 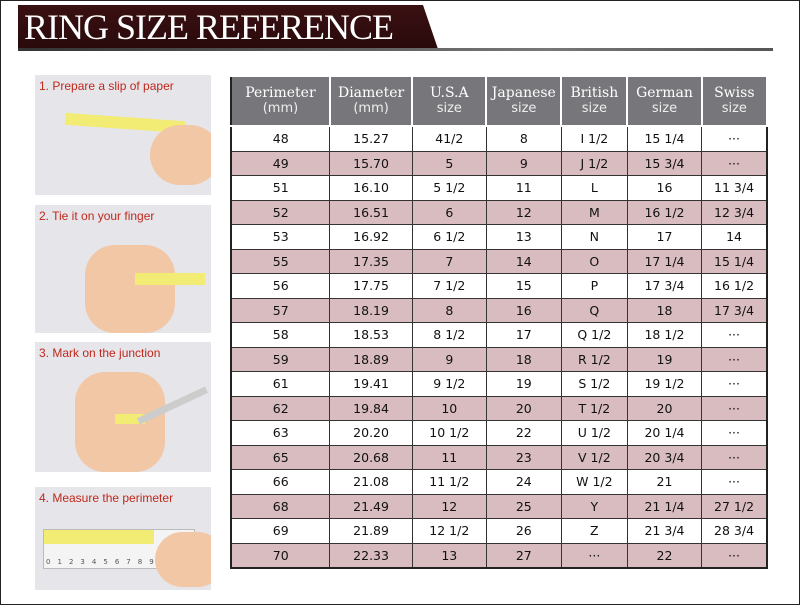 What do you see at coordinates (280, 457) in the screenshot?
I see `table-cell: 65` at bounding box center [280, 457].